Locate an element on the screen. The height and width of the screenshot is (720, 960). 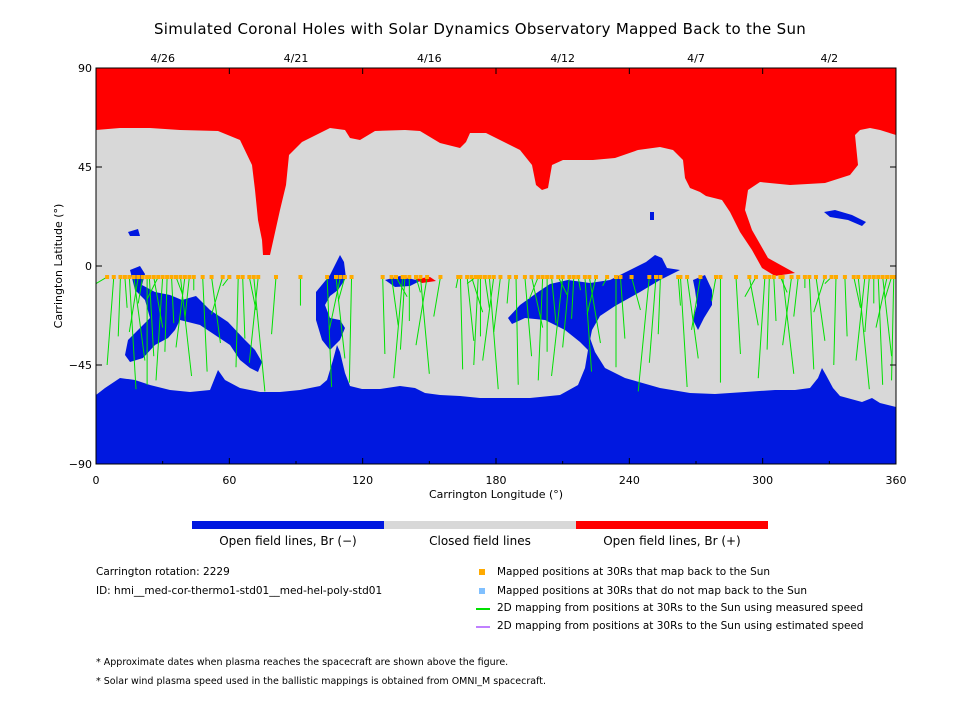
date-label: 4/2 is located at coordinates (829, 58).